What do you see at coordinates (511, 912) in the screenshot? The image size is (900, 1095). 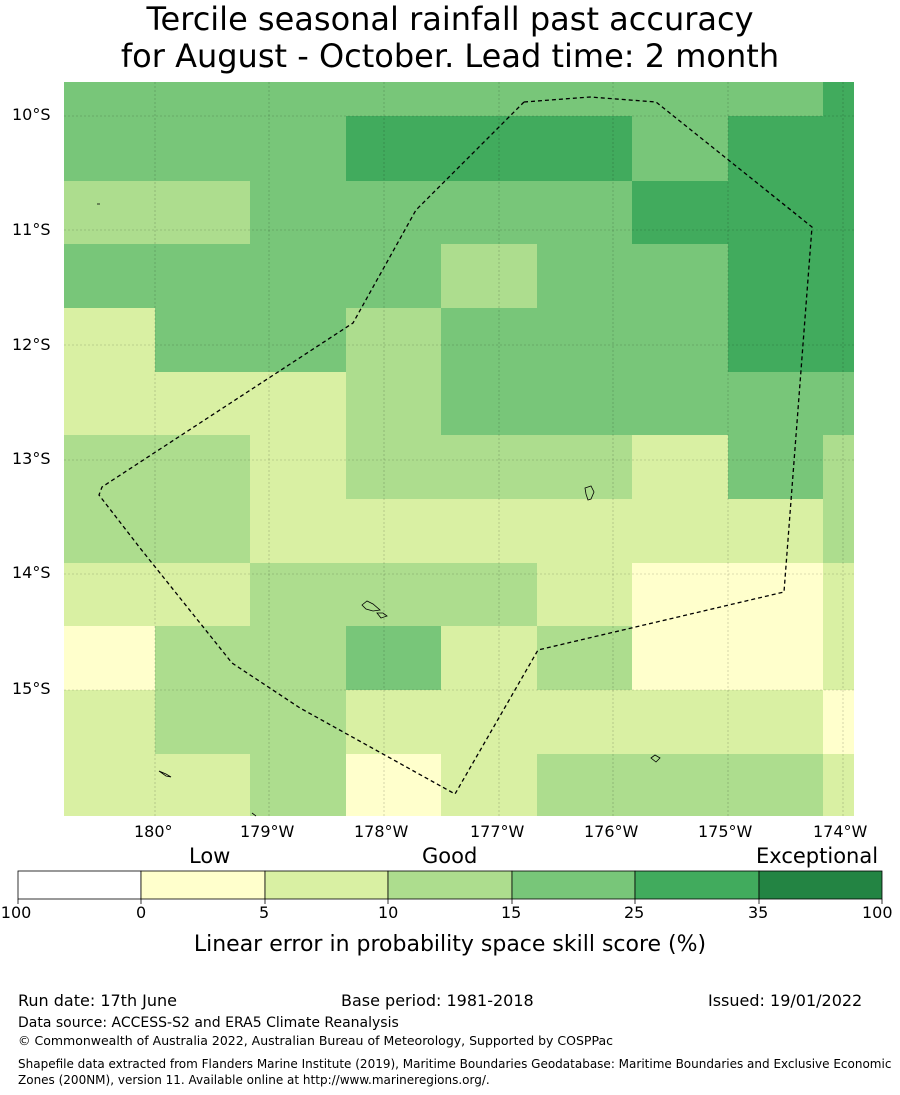 I see `colorbar-tick: 15` at bounding box center [511, 912].